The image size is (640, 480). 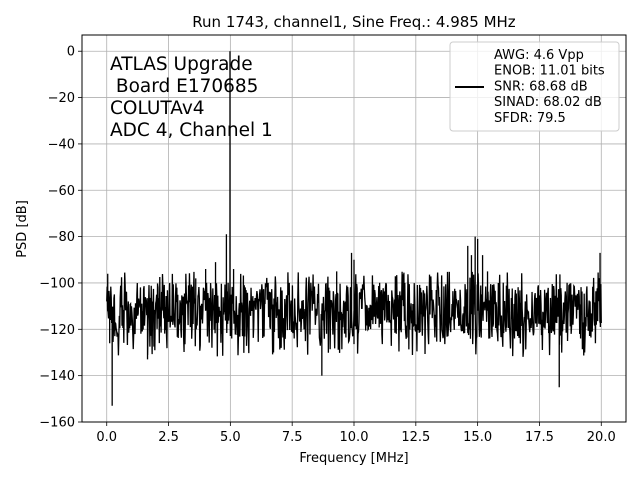 I want to click on legend-entry-line: SFDR: 79.5, so click(x=530, y=118).